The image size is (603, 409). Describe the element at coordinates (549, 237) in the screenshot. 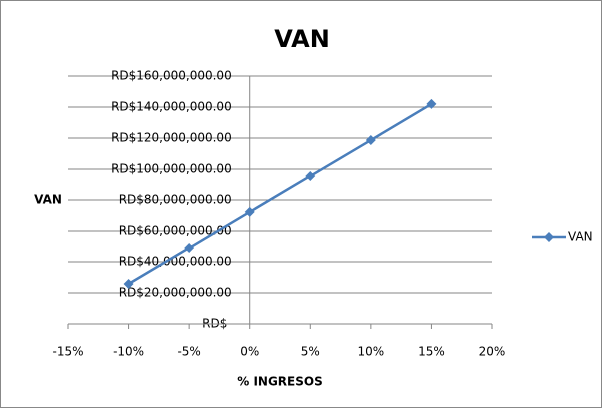

I see `legend-marker` at that location.